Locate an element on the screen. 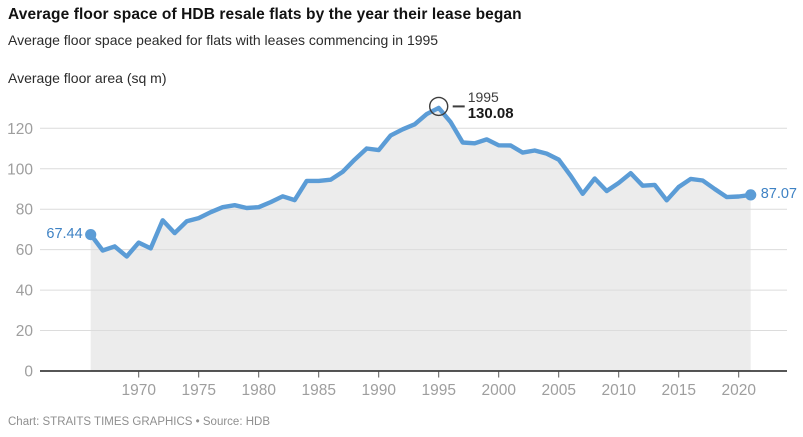  y-tick-label: 60 is located at coordinates (25, 250).